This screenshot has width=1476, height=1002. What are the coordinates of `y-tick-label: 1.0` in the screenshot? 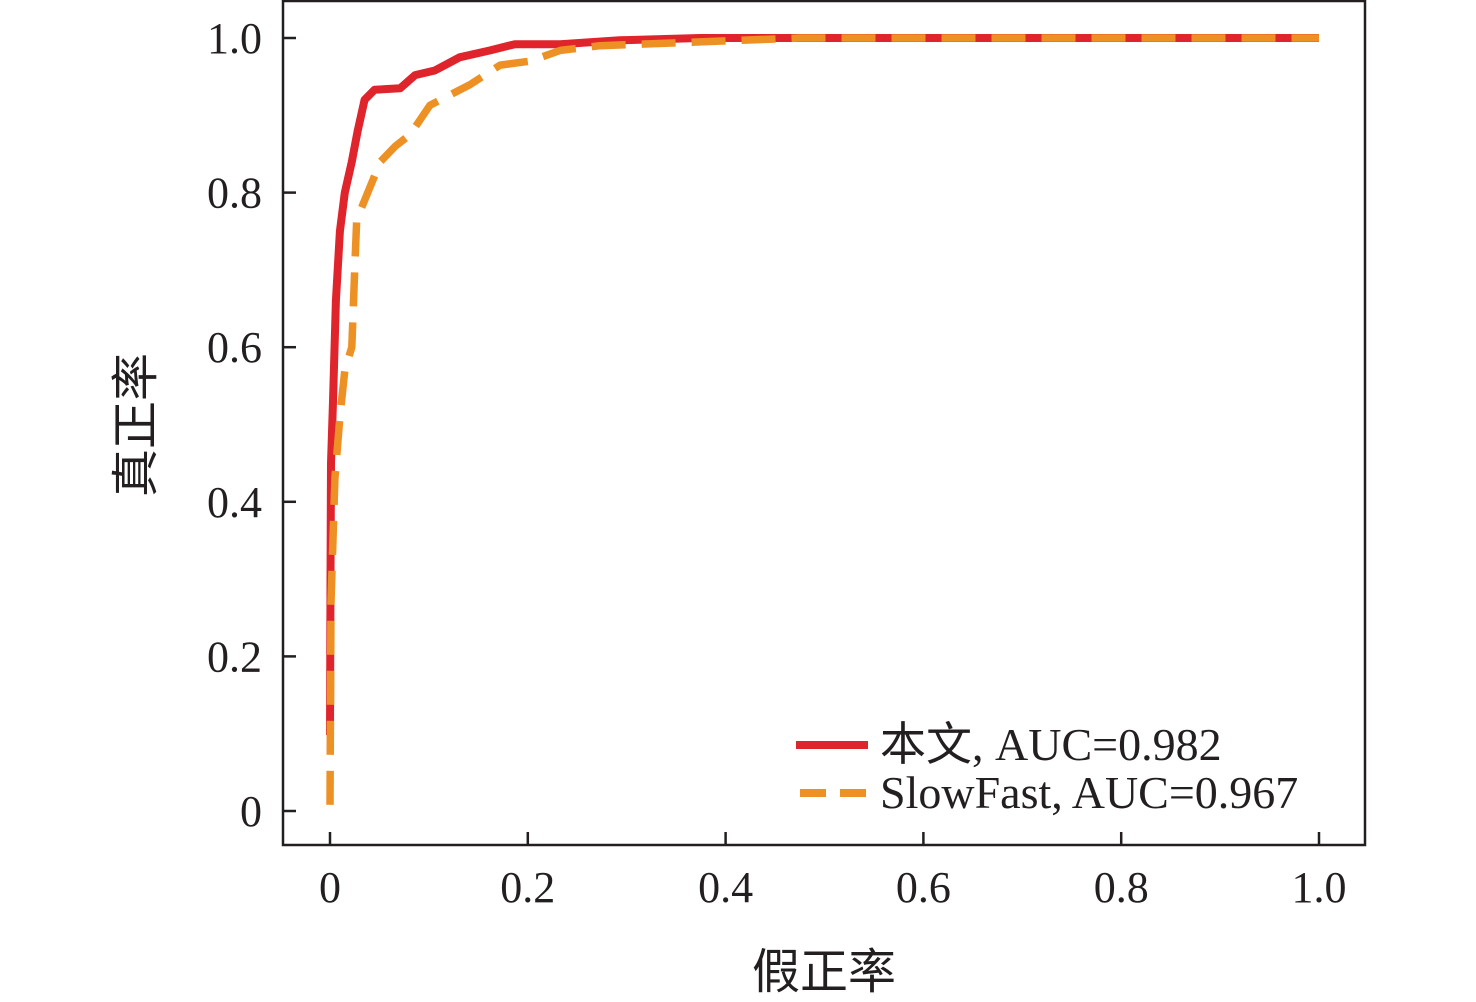 It's located at (234, 38).